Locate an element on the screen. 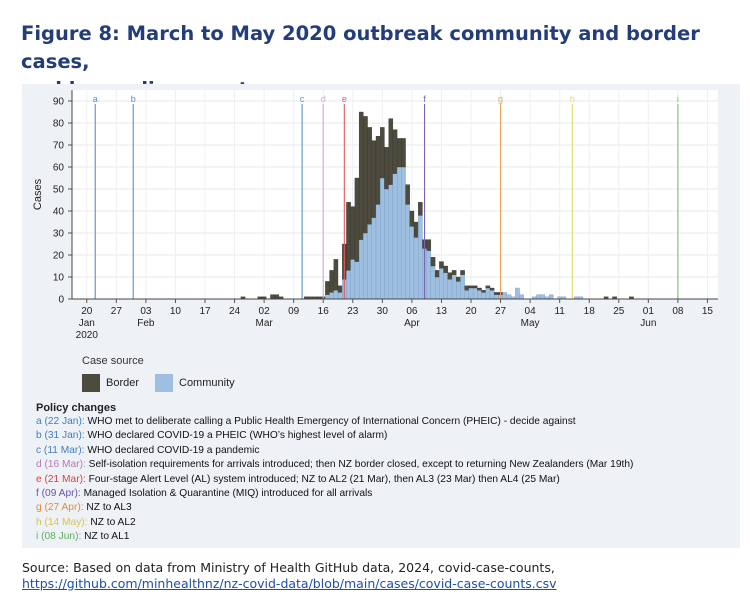  x-tick-label: 13 is located at coordinates (442, 311).